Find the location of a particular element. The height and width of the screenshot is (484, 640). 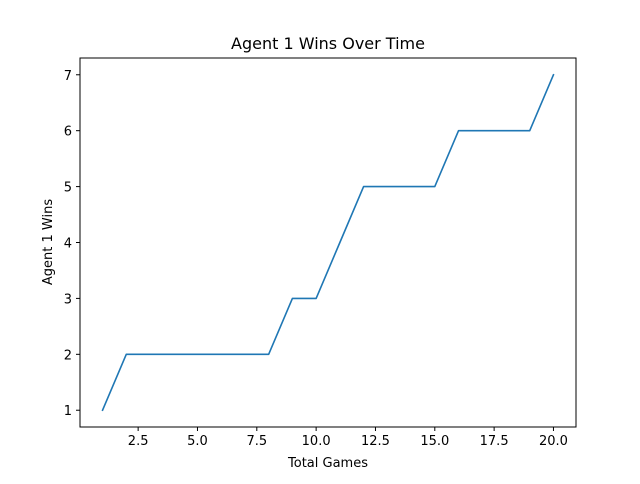

y-axis-label: Agent 1 Wins is located at coordinates (48, 242).